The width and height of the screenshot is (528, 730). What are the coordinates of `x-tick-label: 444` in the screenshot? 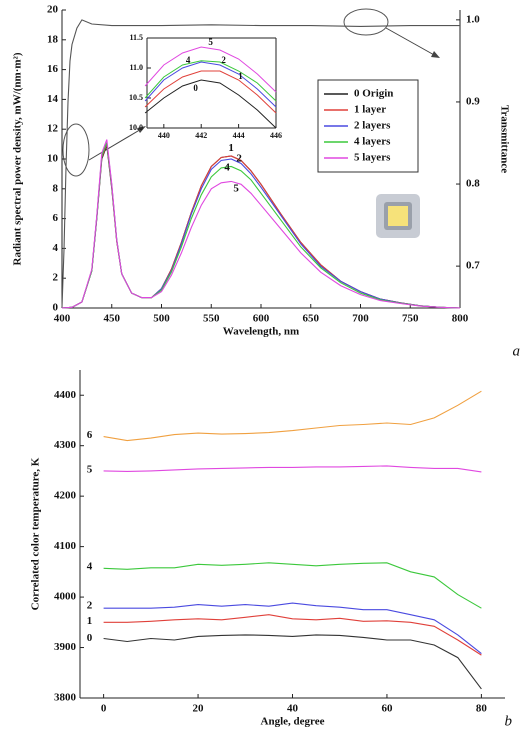 It's located at (239, 135).